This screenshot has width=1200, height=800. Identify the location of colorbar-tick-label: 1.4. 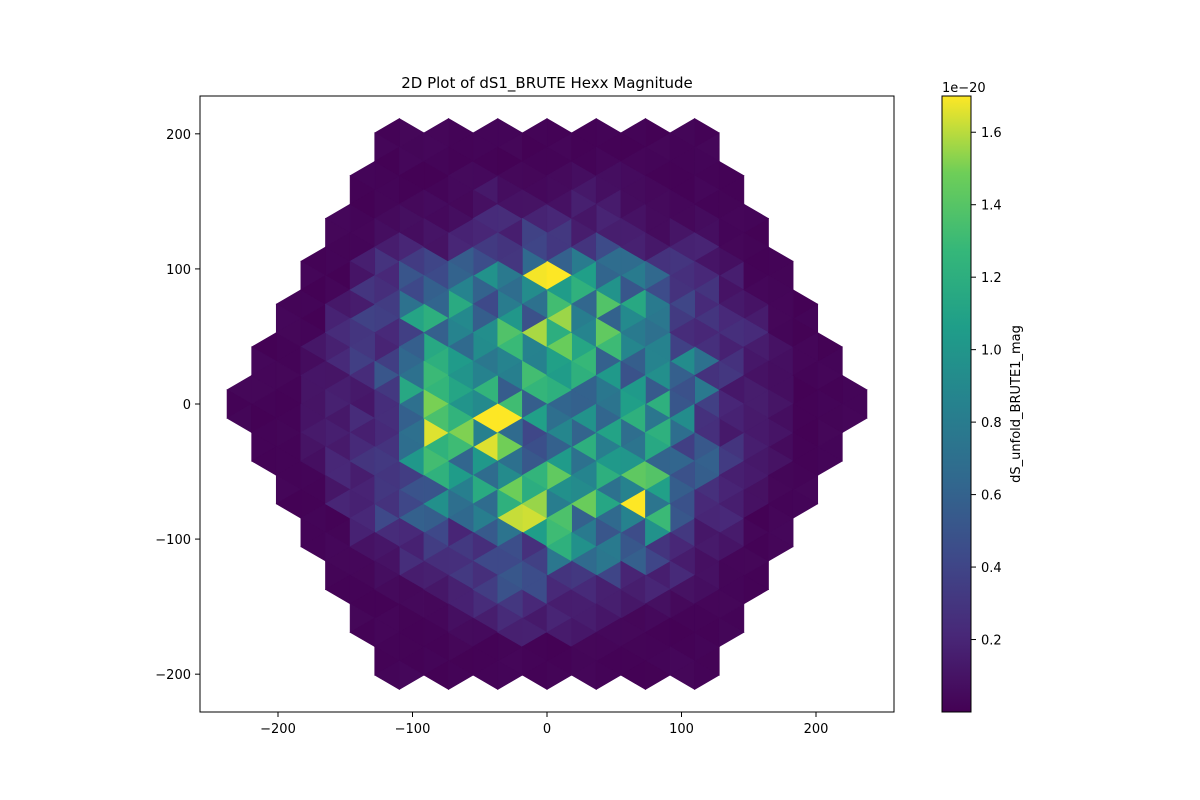
(991, 206).